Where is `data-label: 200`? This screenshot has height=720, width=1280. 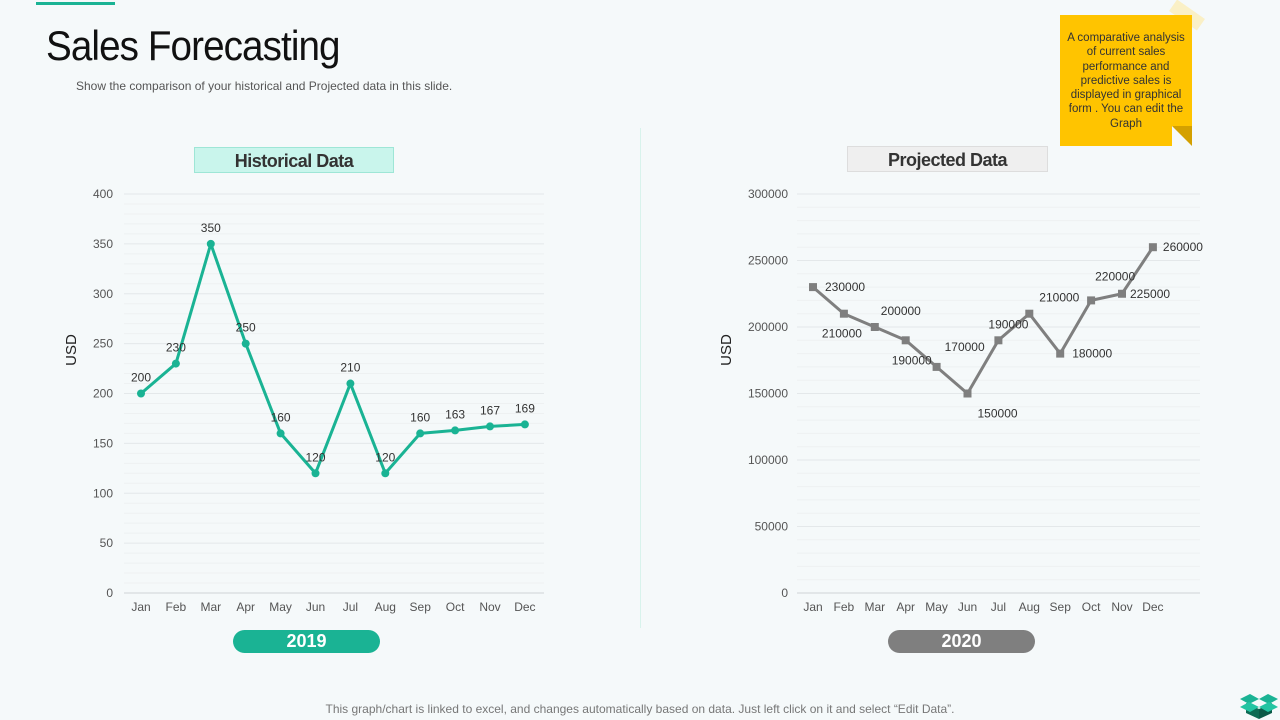
data-label: 200 is located at coordinates (141, 378).